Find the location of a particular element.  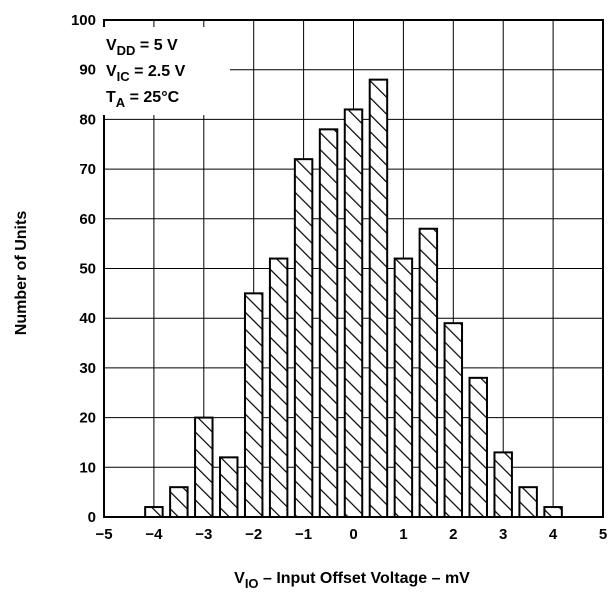

condition-line: VIC = 2.5 V is located at coordinates (146, 73).